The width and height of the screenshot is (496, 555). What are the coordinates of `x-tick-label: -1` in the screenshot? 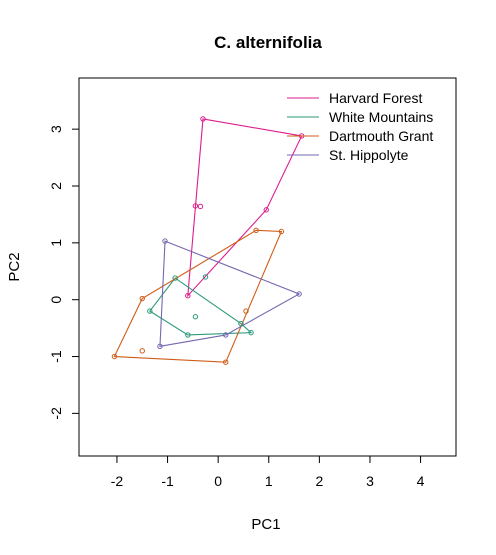 It's located at (167, 481).